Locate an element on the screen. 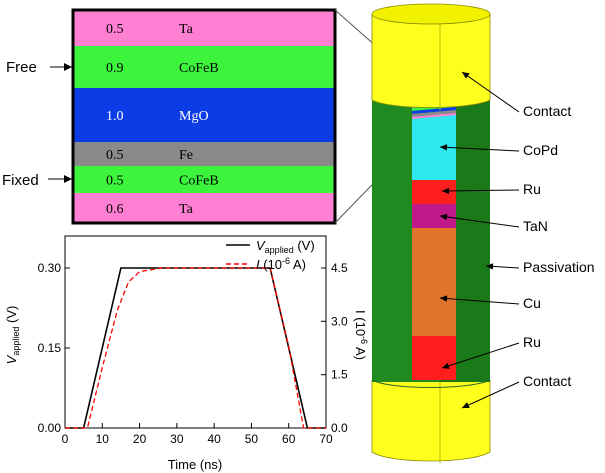  pillar-bottom-contact is located at coordinates (431, 420).